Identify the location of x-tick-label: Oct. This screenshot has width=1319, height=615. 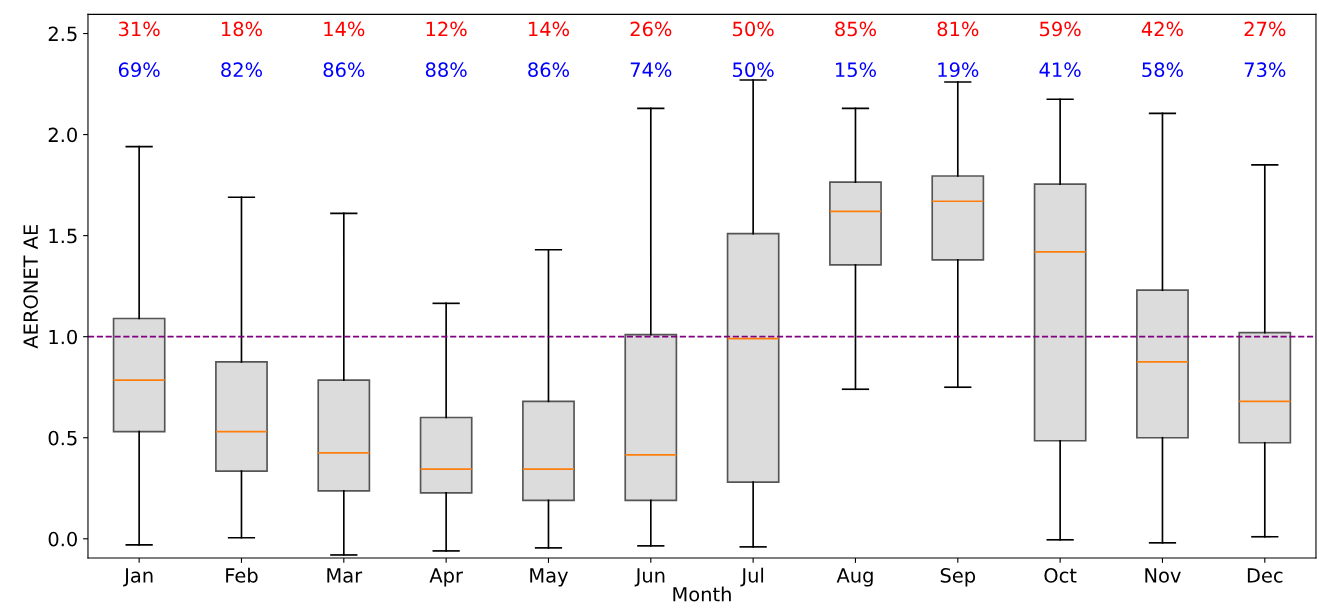
(1060, 575).